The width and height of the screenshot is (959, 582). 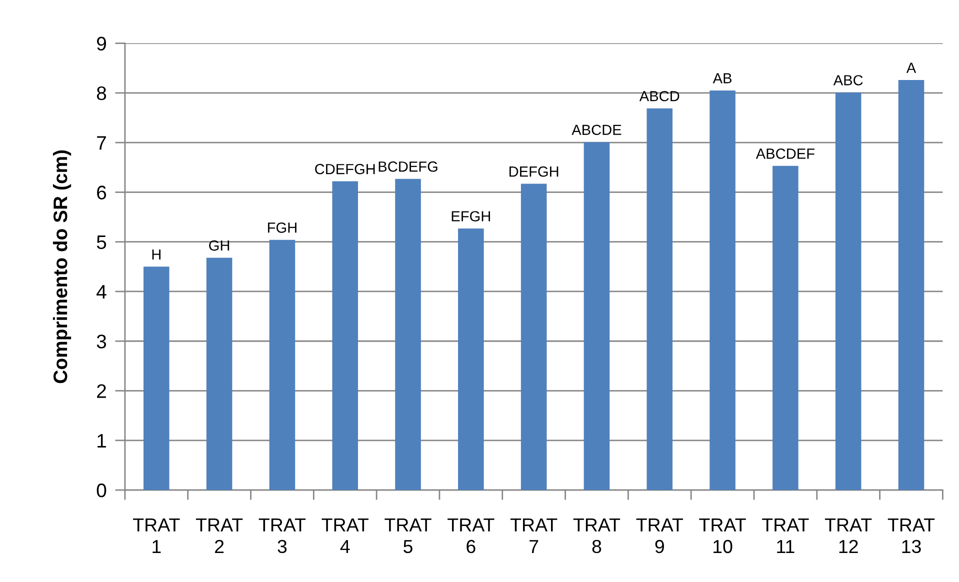 What do you see at coordinates (345, 535) in the screenshot?
I see `x-tick-label: TRAT 4` at bounding box center [345, 535].